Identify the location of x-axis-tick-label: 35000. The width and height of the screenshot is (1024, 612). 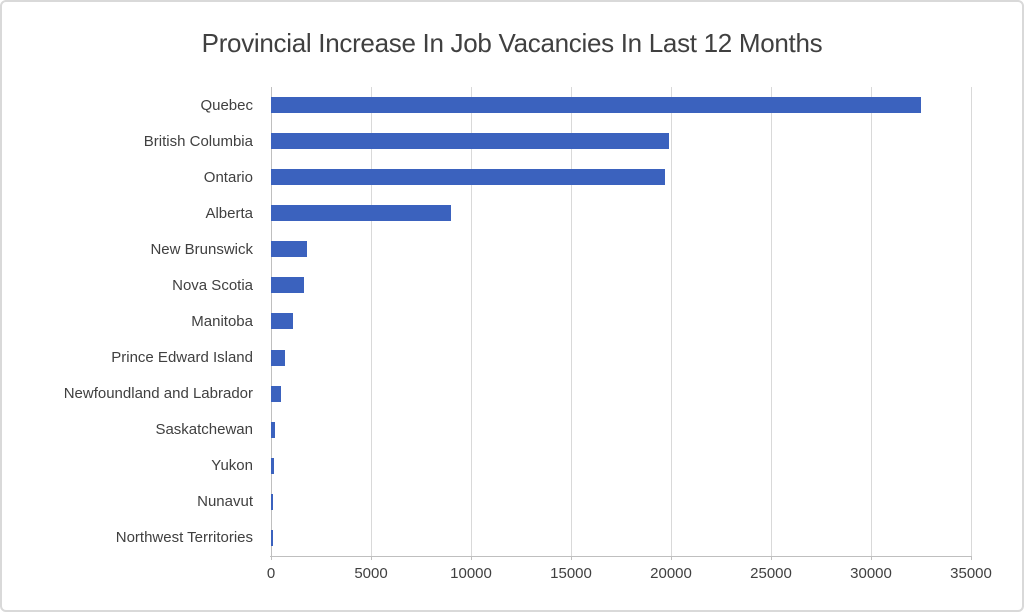
(971, 573).